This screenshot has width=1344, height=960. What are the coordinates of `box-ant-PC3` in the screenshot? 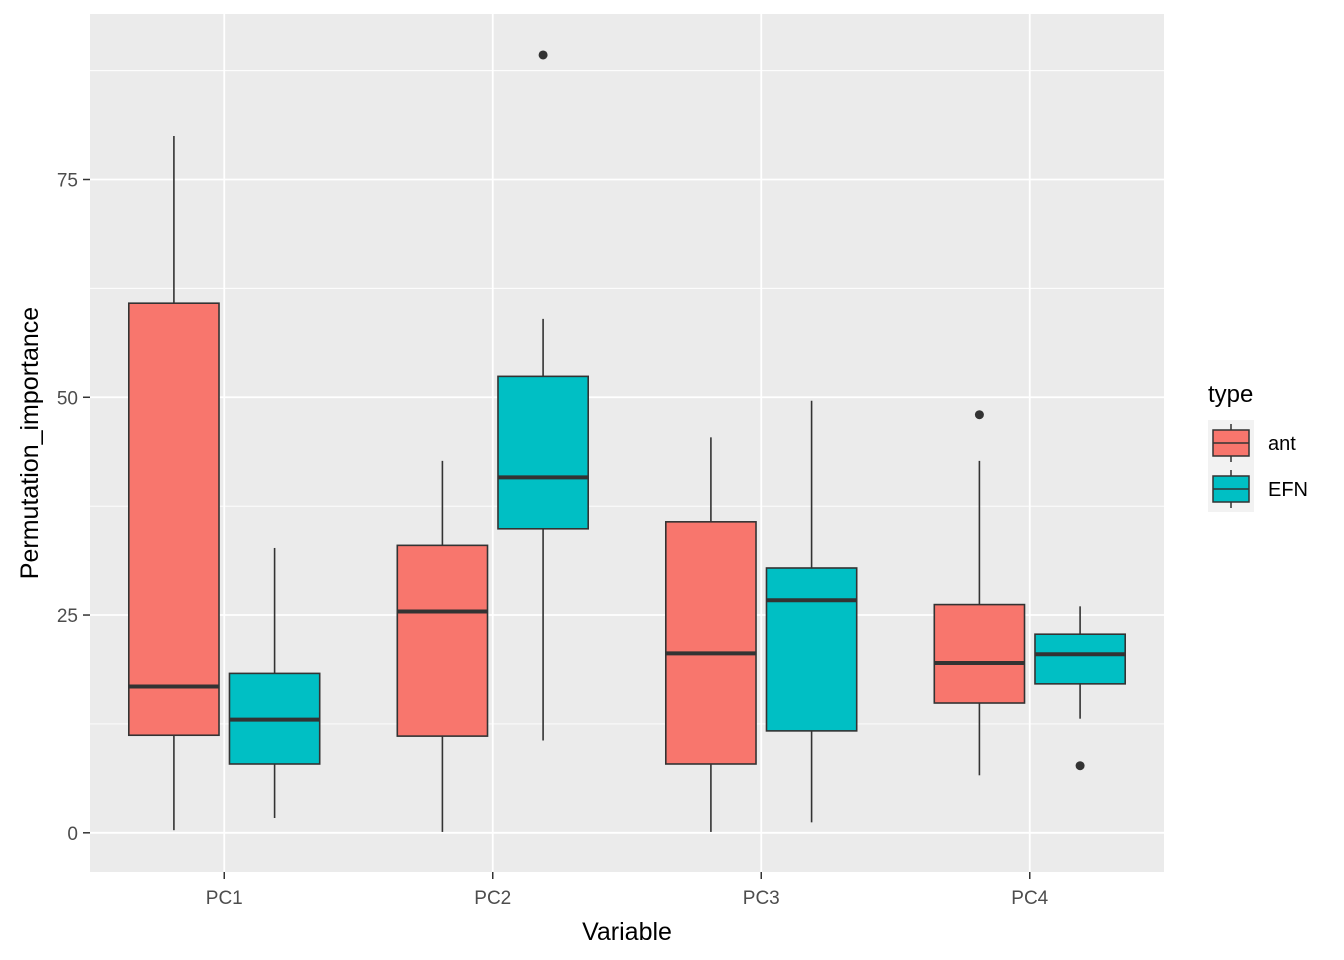 It's located at (710, 634).